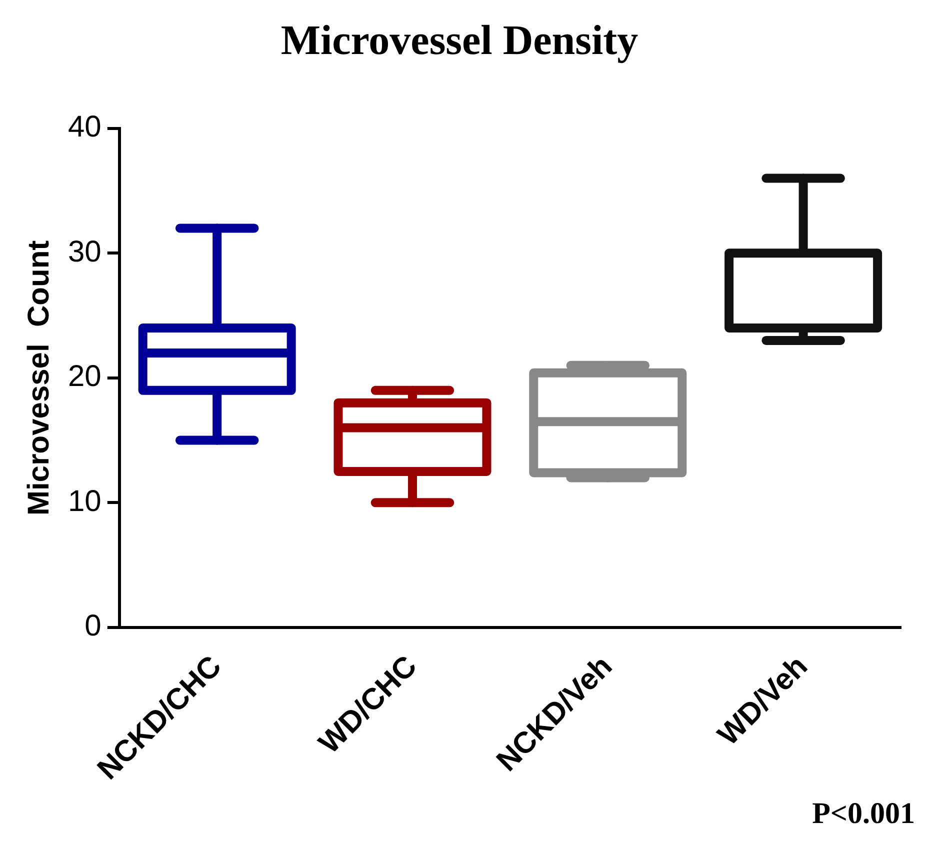 The image size is (929, 844). I want to click on y-tick-label: 0, so click(93, 626).